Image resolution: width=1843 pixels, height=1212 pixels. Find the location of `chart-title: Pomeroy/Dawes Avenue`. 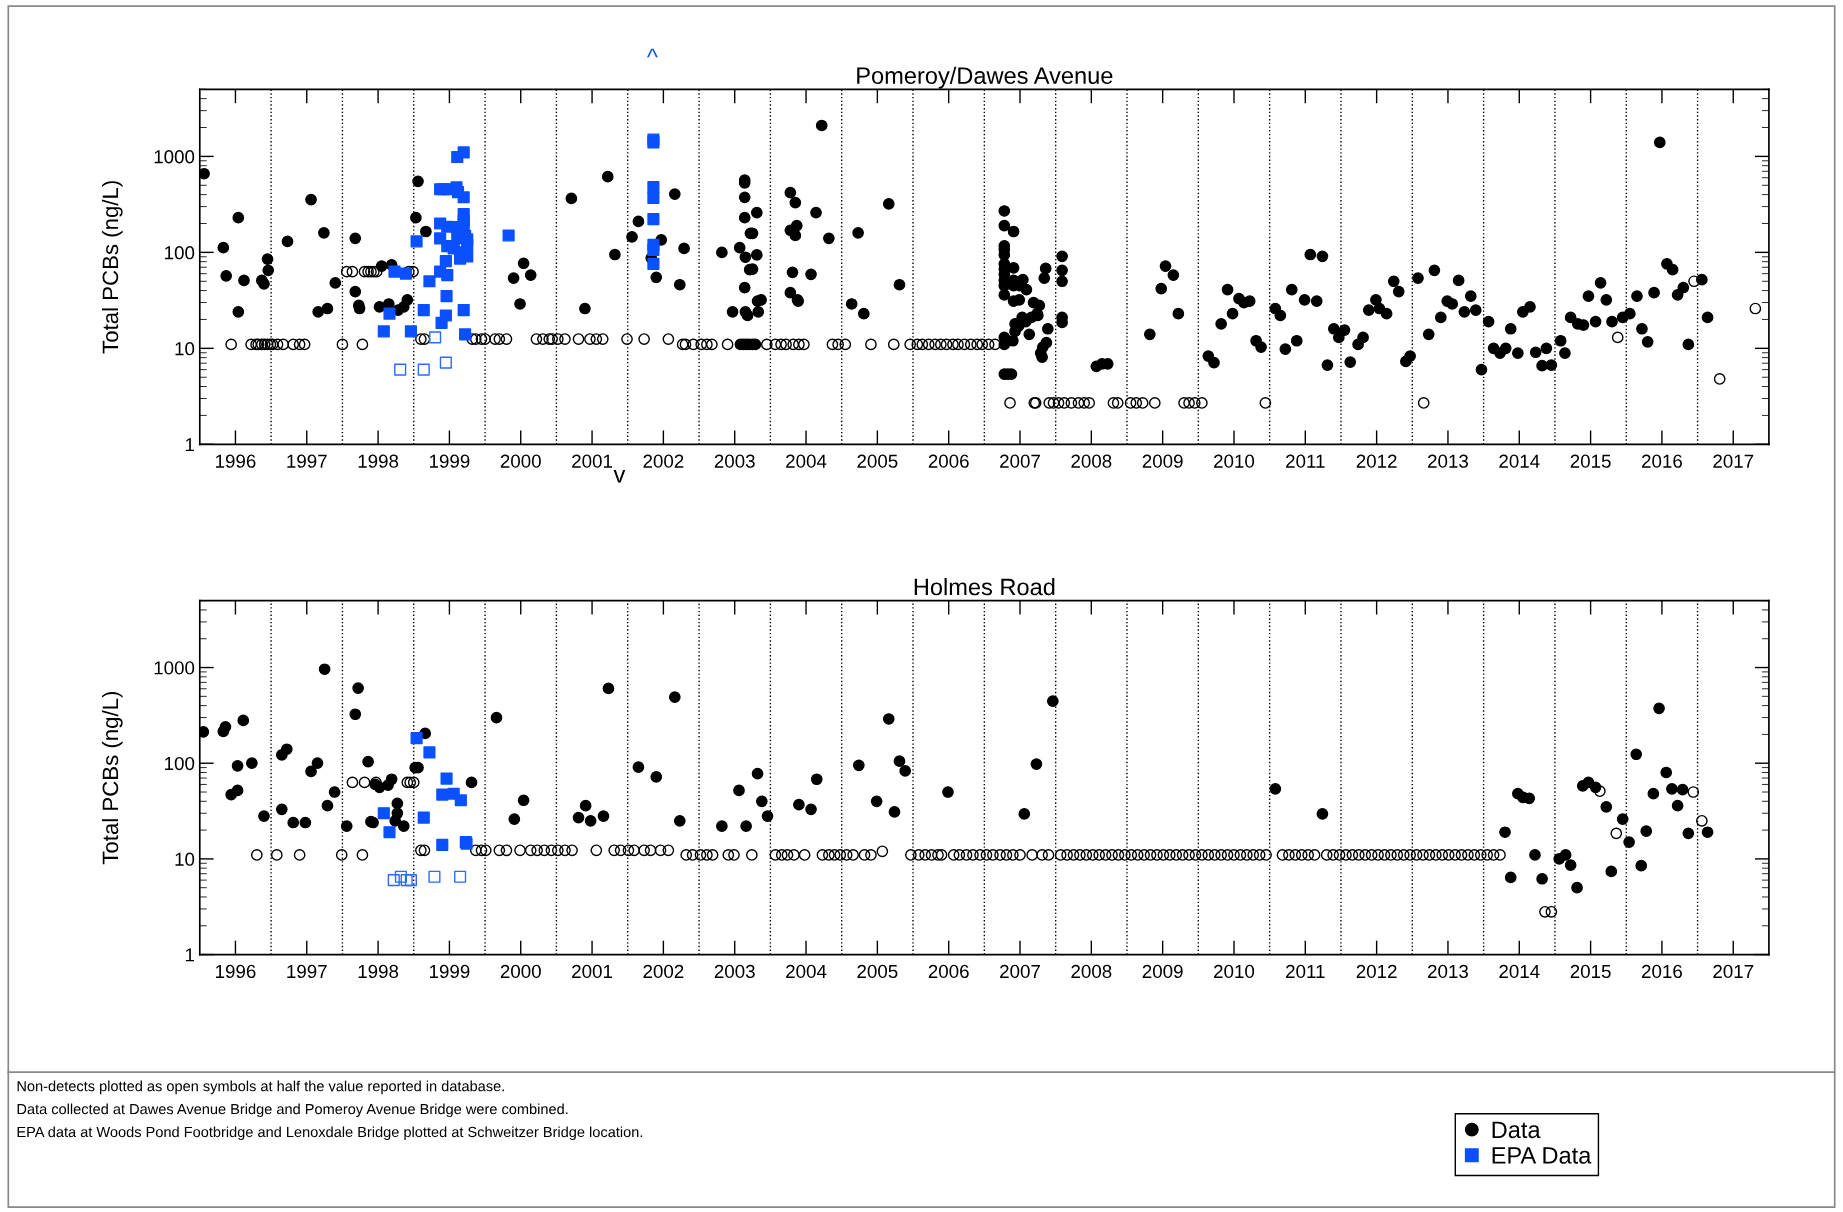

chart-title: Pomeroy/Dawes Avenue is located at coordinates (985, 77).